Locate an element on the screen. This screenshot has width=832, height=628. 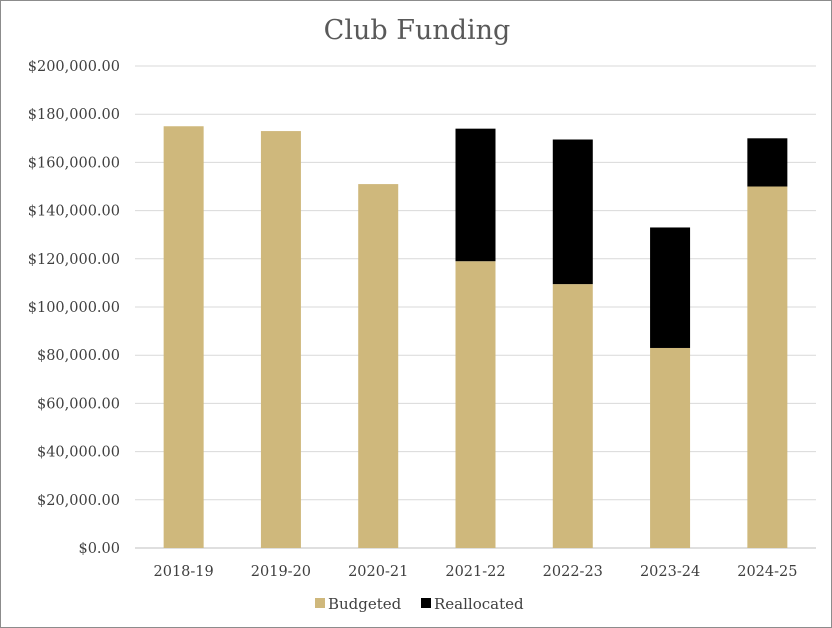
x-tick-label: 2022-23 is located at coordinates (573, 572).